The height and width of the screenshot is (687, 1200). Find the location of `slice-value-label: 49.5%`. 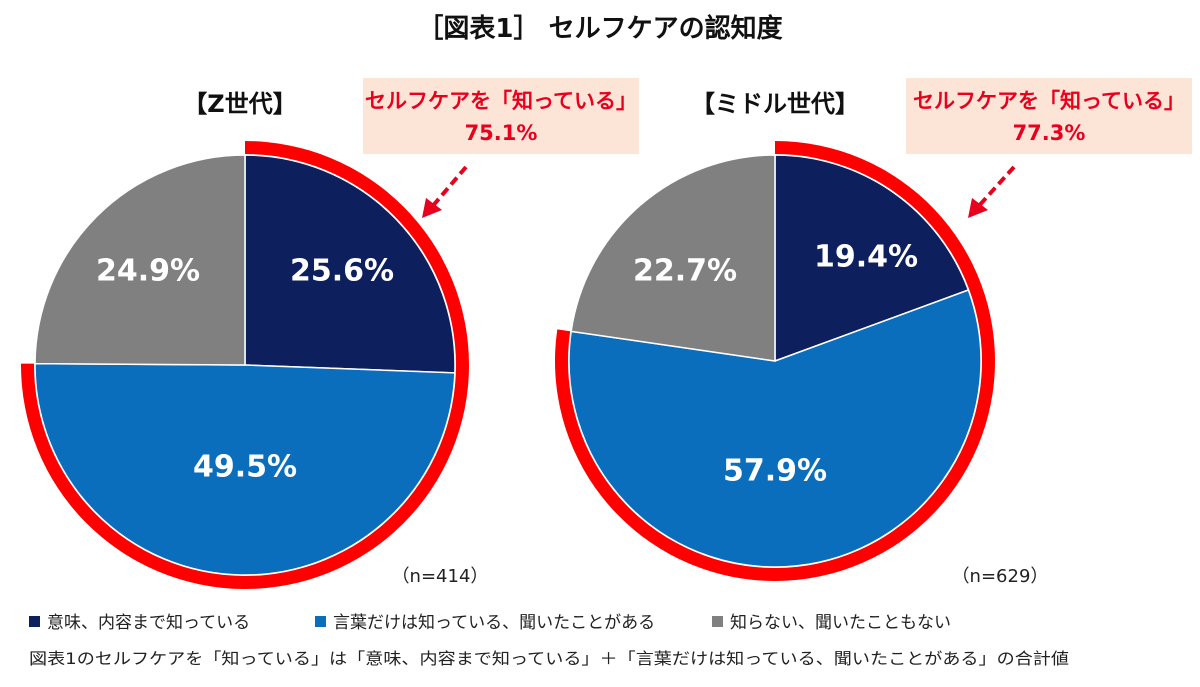

slice-value-label: 49.5% is located at coordinates (245, 467).